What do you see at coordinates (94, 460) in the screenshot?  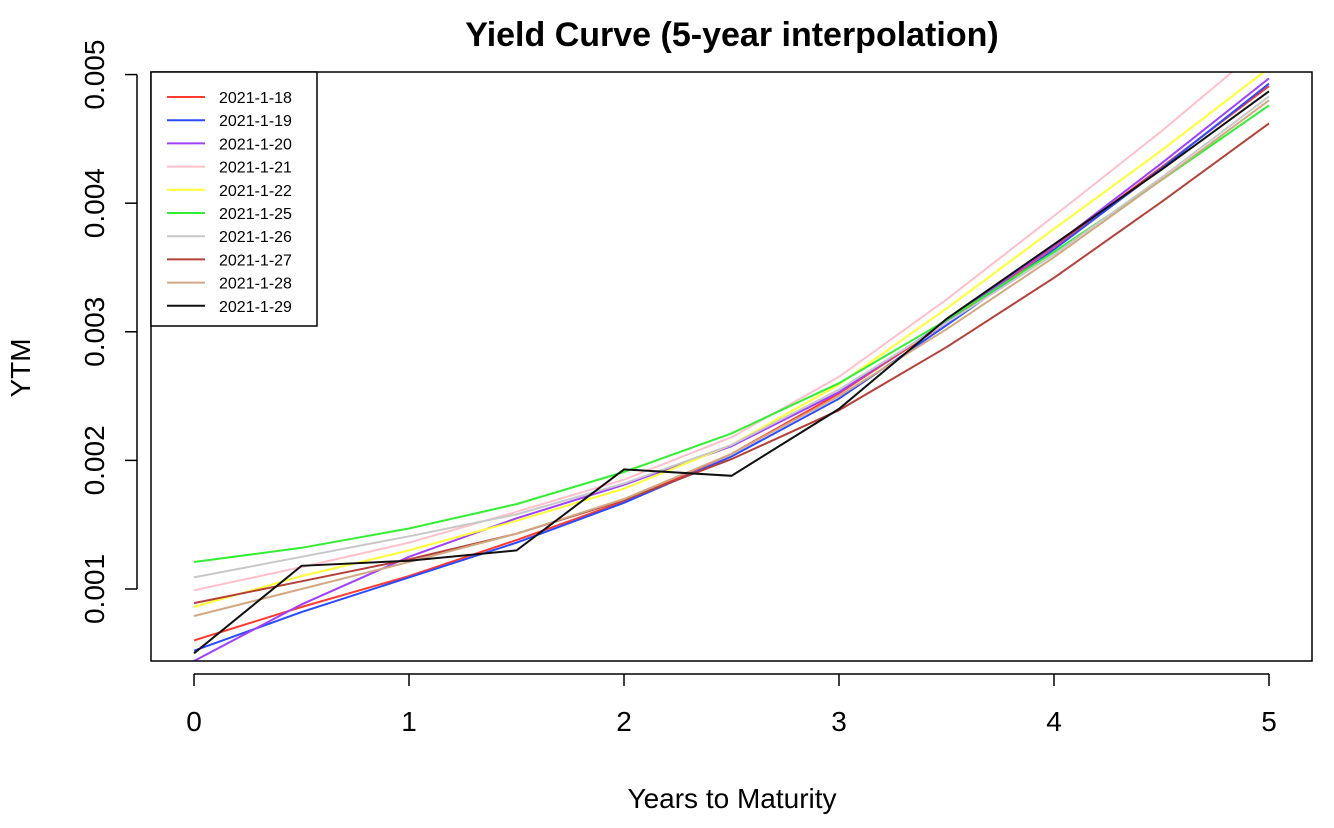 I see `y-tick-label: 0.002` at bounding box center [94, 460].